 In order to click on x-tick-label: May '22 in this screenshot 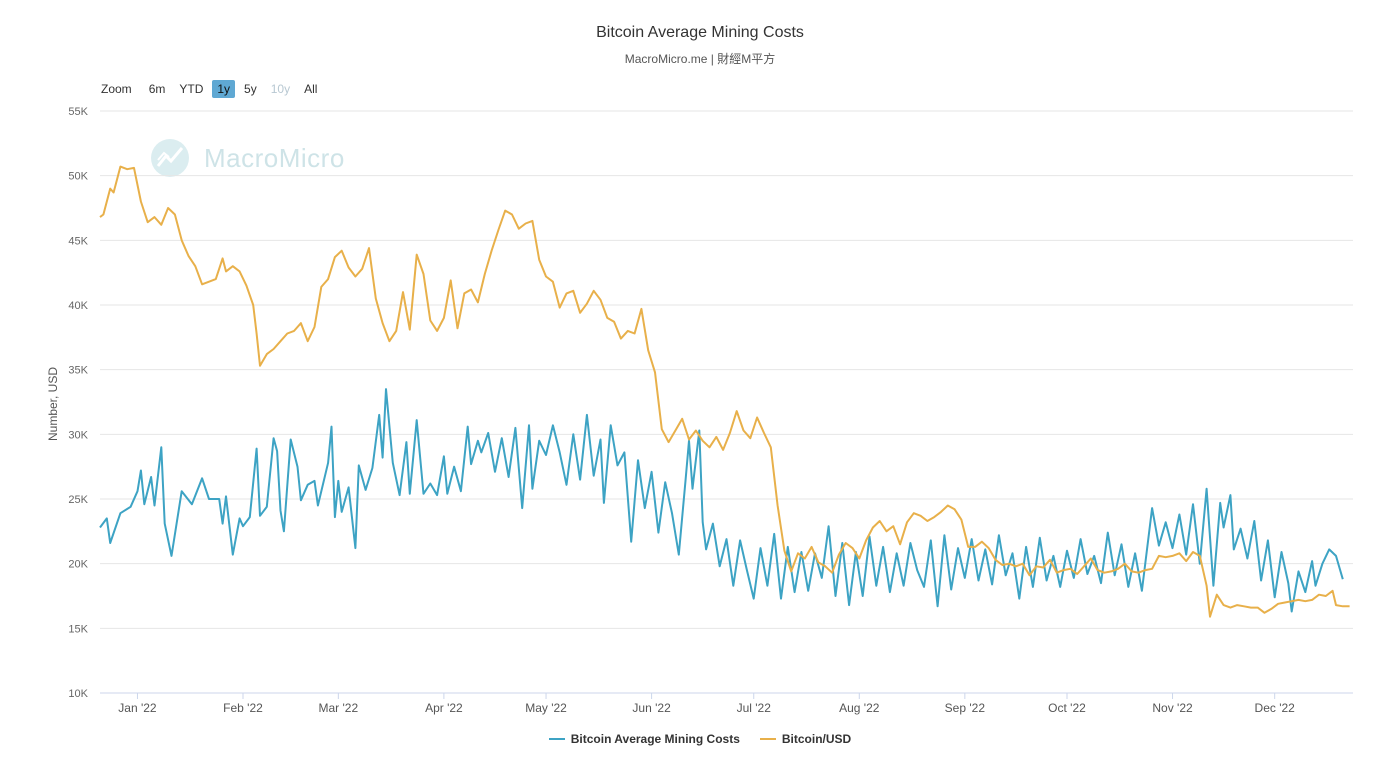, I will do `click(546, 708)`.